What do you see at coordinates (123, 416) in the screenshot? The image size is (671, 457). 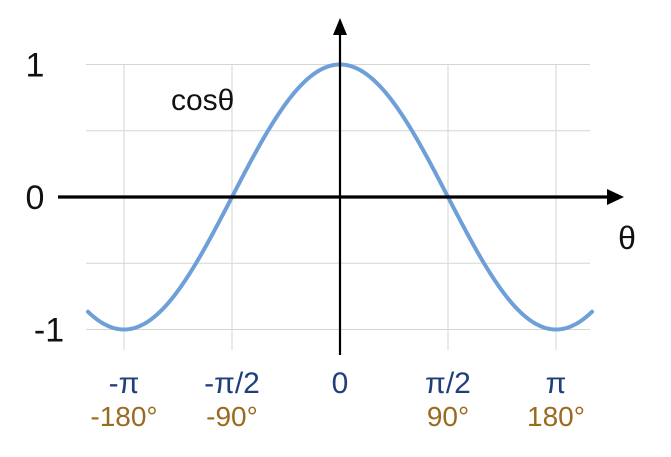 I see `x-degree-tick-label: -180°` at bounding box center [123, 416].